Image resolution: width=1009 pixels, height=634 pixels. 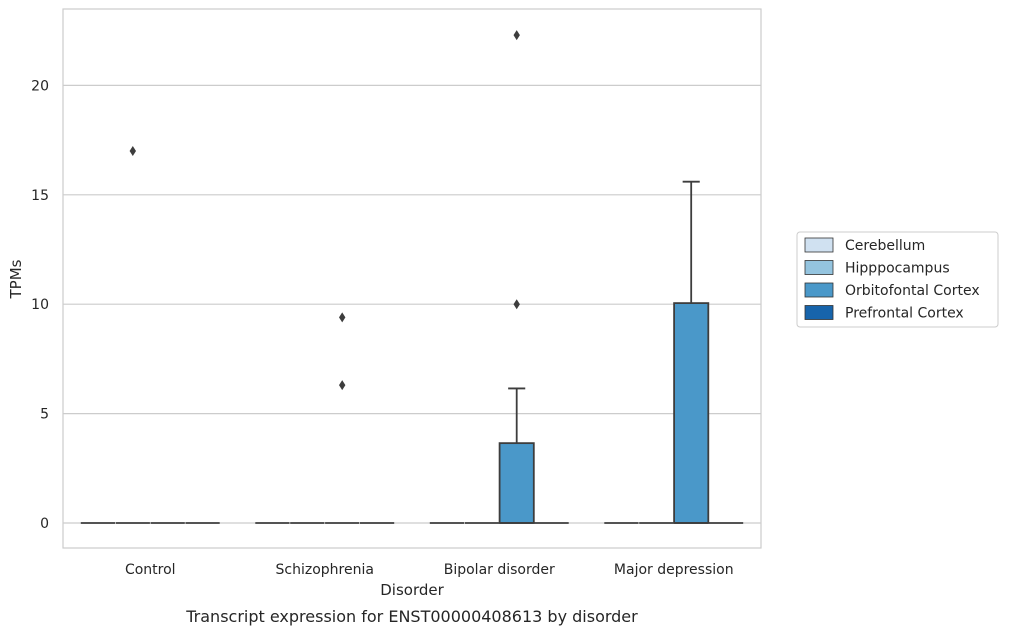 I want to click on y-axis-label: TPMs, so click(x=16, y=279).